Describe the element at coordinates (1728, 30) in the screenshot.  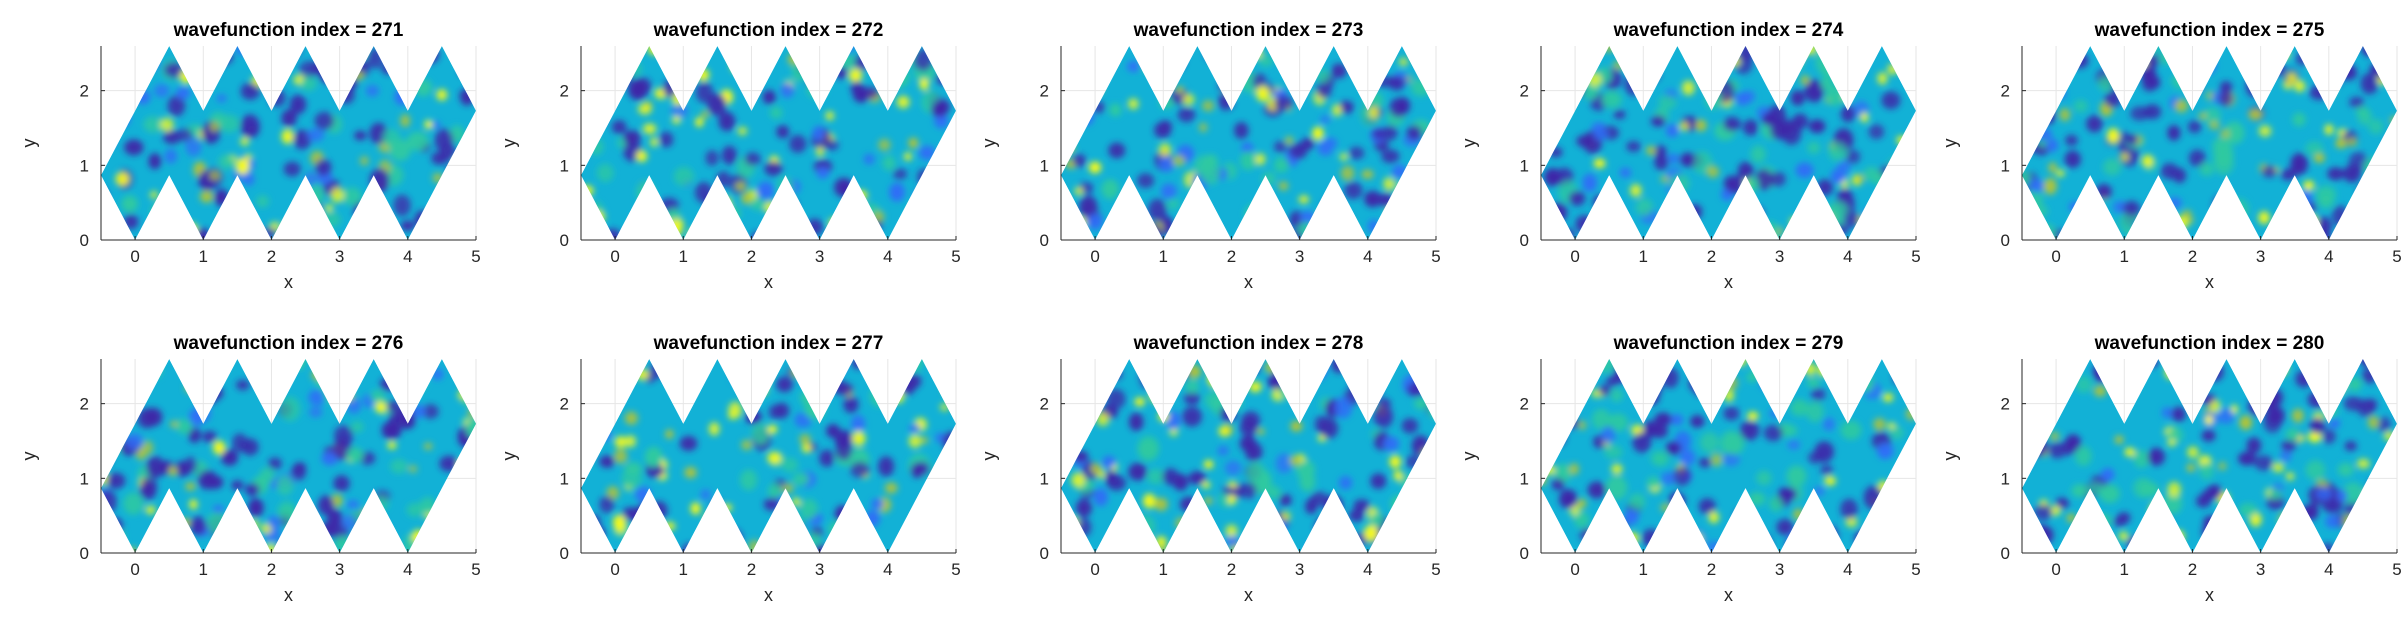
I see `subplot-title: wavefunction index = 274` at that location.